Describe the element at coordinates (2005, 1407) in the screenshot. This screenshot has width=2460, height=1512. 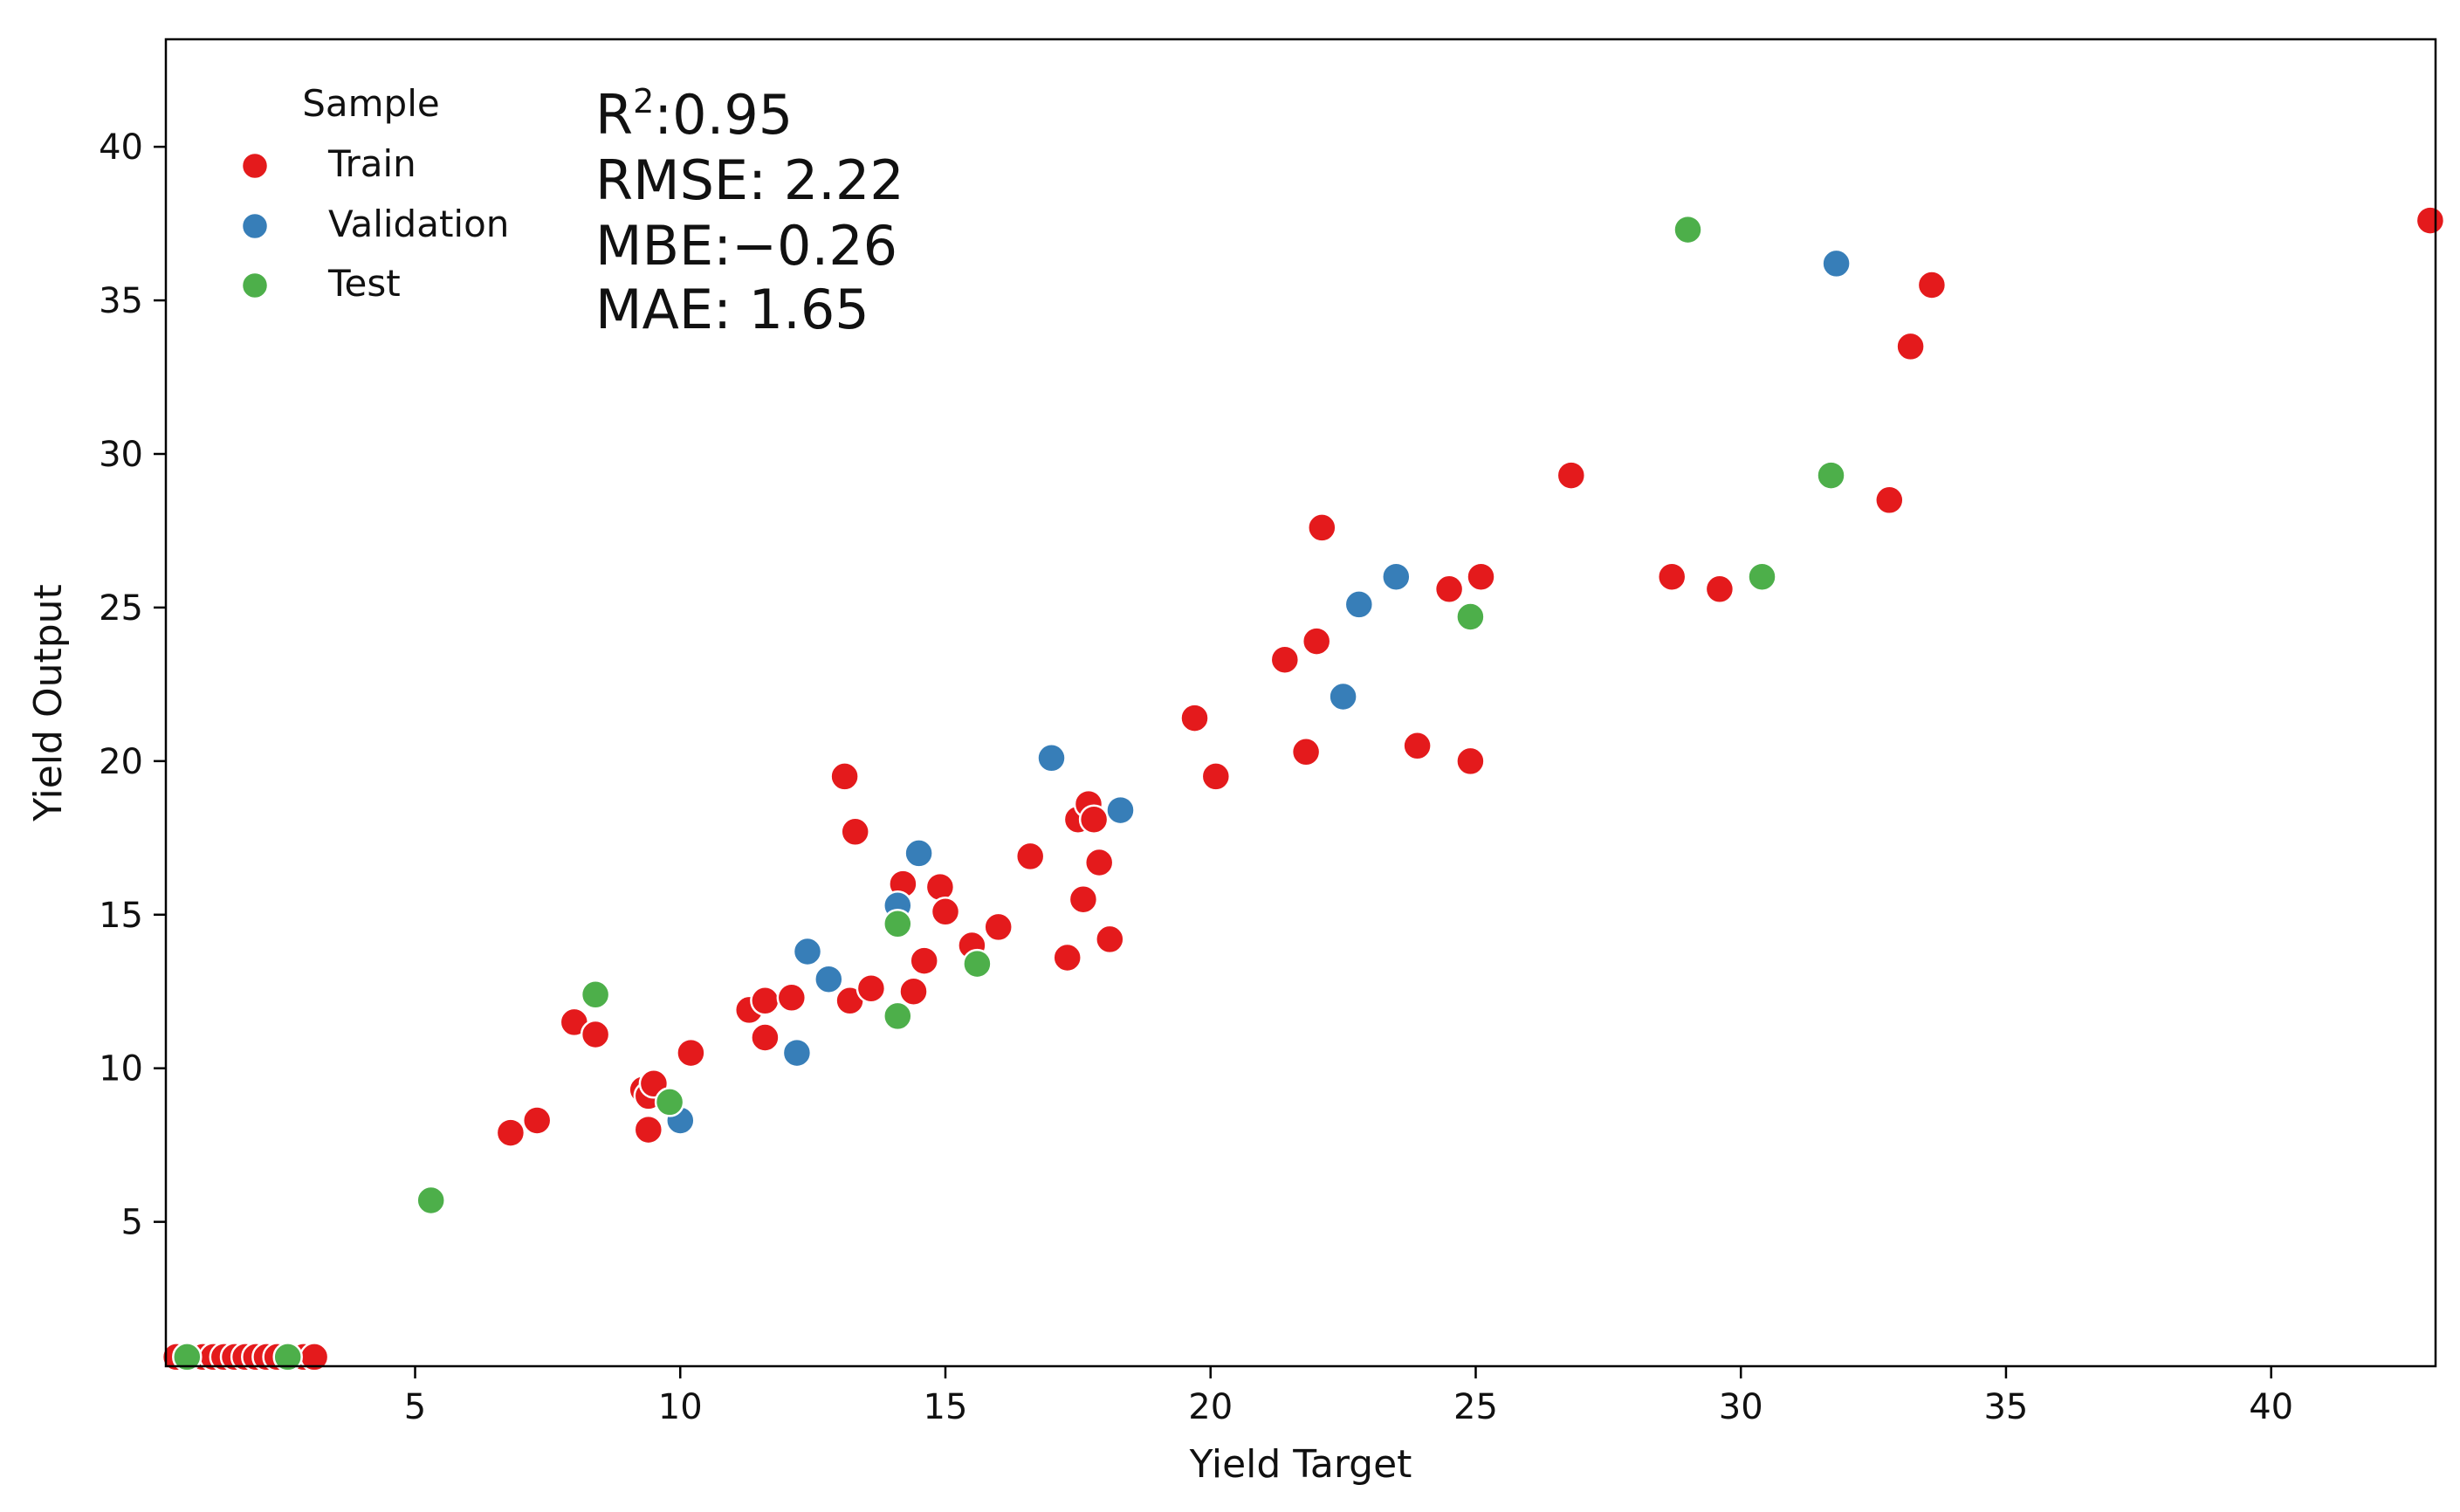
I see `x-tick-label-35: 35` at that location.